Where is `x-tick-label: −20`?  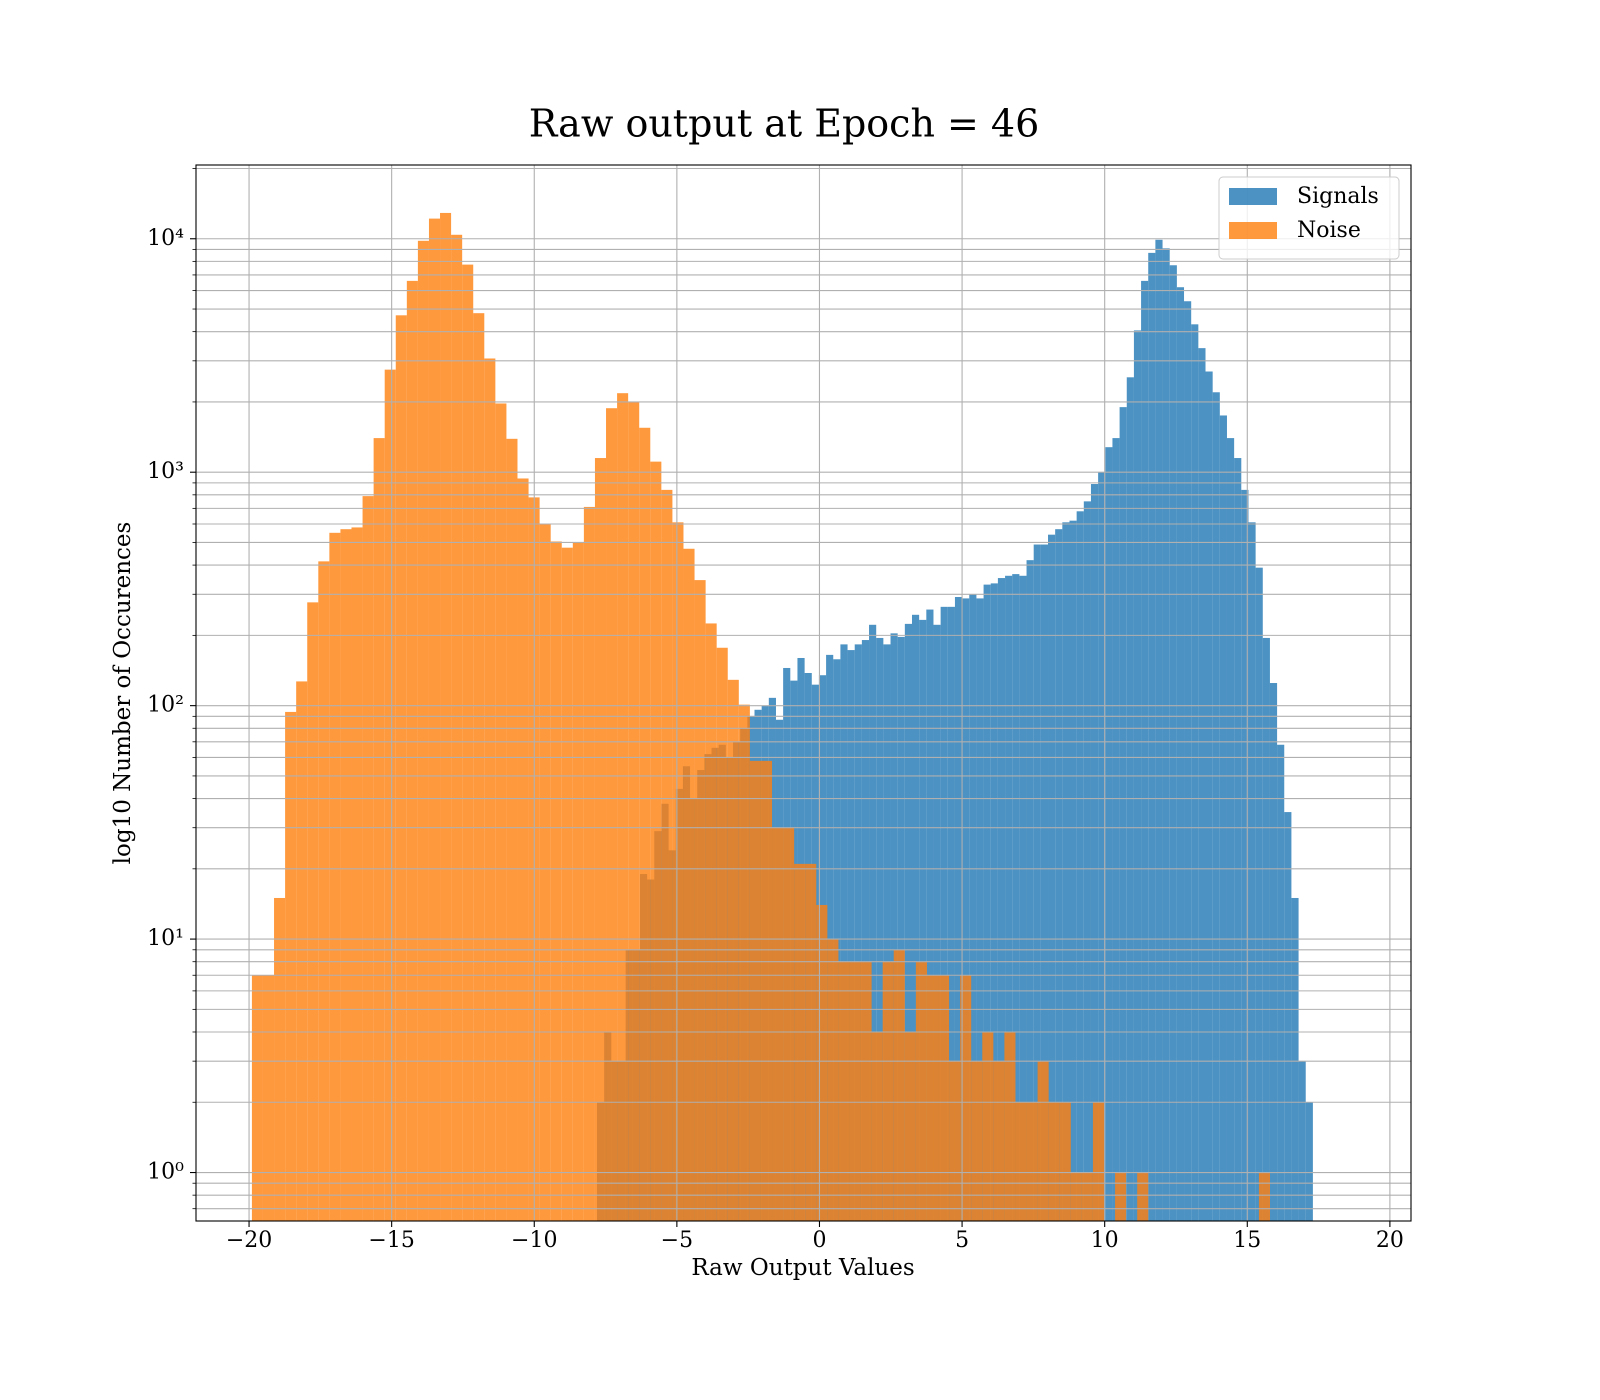 x-tick-label: −20 is located at coordinates (249, 1240).